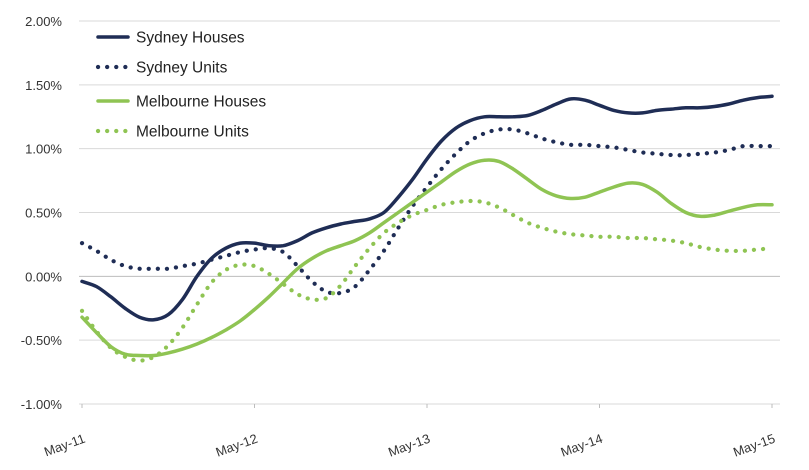 The height and width of the screenshot is (470, 809). Describe the element at coordinates (182, 68) in the screenshot. I see `legend-label: Sydney Units` at that location.